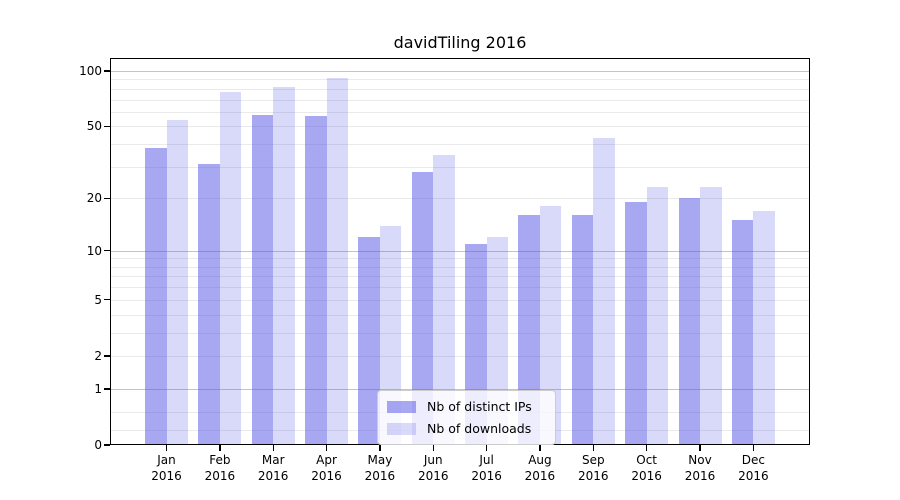  I want to click on x-tick-label-line: Dec, so click(753, 460).